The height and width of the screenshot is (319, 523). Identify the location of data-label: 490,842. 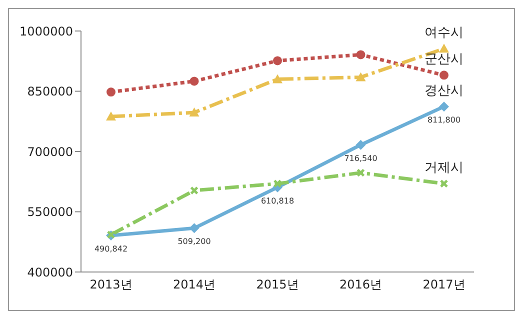
(111, 249).